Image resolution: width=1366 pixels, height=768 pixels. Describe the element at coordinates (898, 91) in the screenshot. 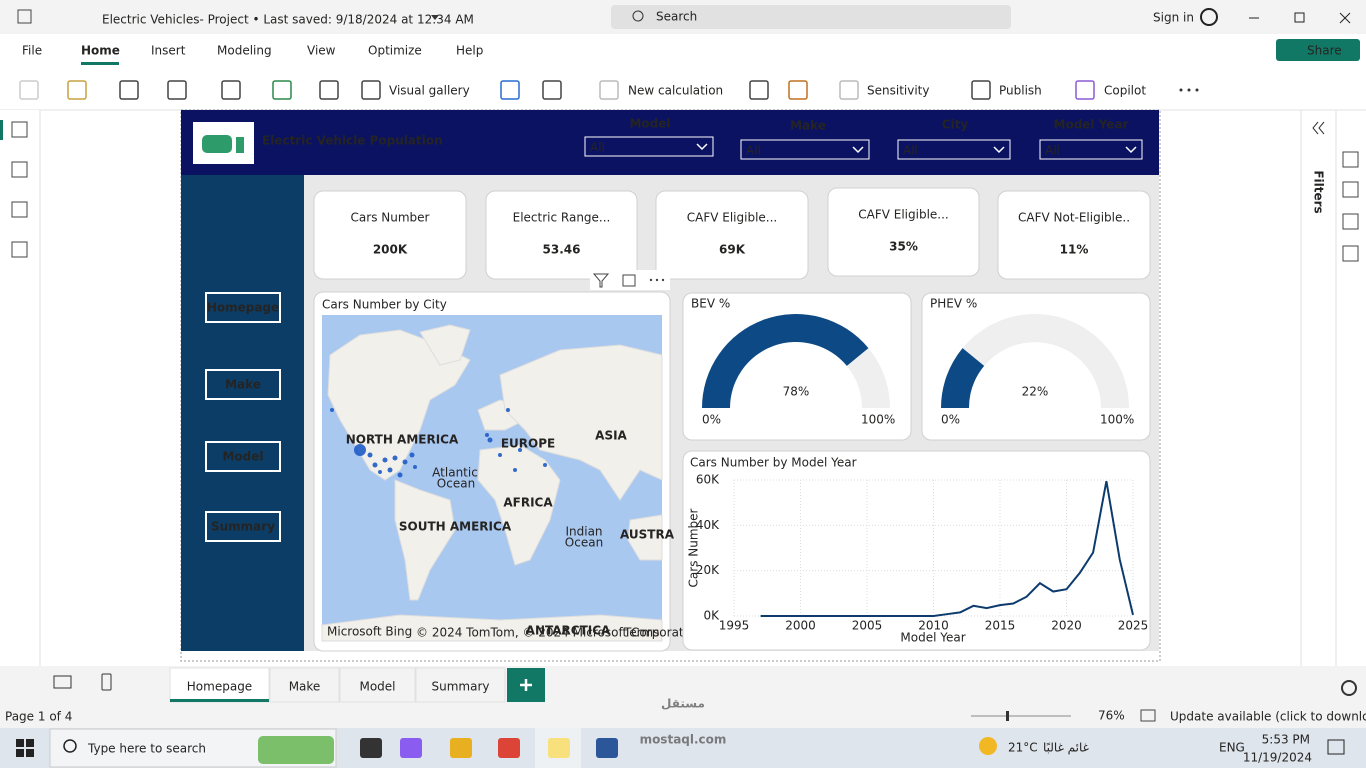

I see `ribbon-item: Sensitivity` at that location.